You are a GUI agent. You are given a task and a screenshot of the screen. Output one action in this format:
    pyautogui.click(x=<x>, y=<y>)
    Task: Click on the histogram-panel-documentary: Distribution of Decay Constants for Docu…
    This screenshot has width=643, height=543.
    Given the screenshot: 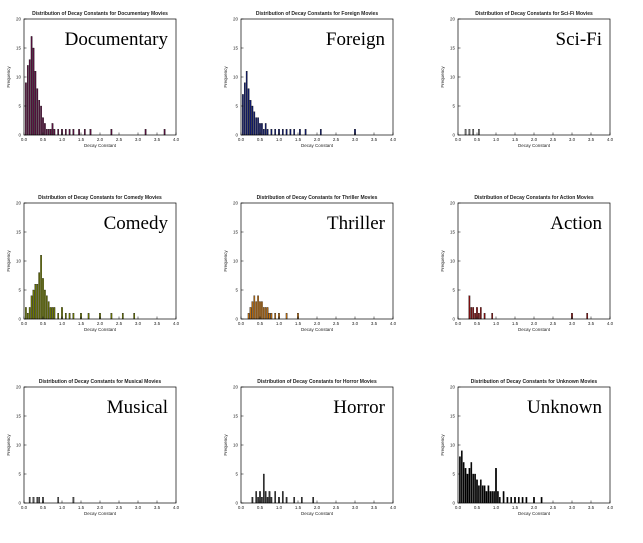 What is the action you would take?
    pyautogui.click(x=109, y=90)
    